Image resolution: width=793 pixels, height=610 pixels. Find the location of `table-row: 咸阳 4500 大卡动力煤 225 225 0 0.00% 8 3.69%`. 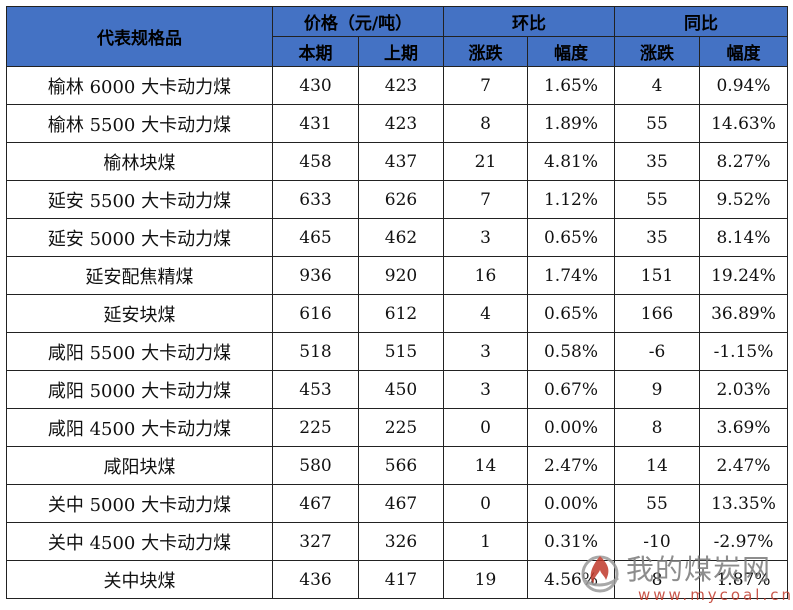

table-row: 咸阳 4500 大卡动力煤 225 225 0 0.00% 8 3.69% is located at coordinates (397, 427).